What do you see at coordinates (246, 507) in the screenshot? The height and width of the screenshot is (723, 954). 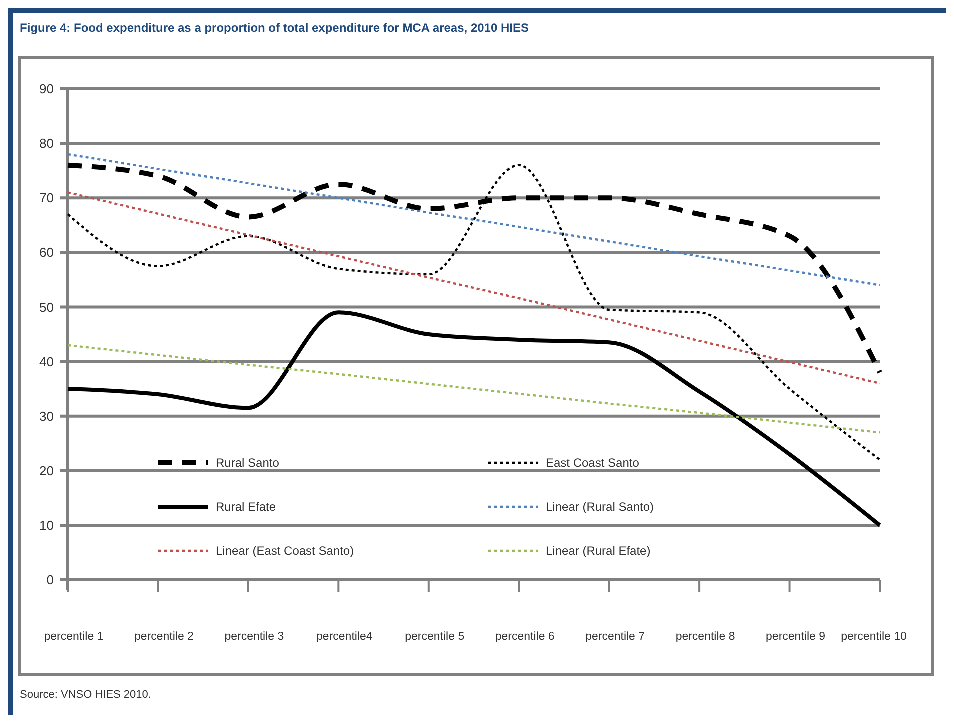 I see `legend-label: Rural Efate` at bounding box center [246, 507].